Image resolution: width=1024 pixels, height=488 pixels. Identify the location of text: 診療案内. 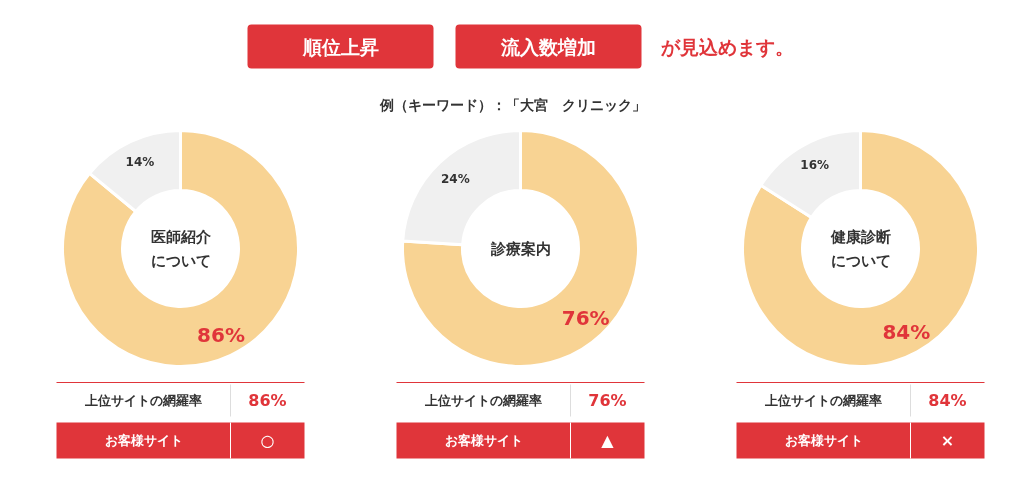
(520, 248).